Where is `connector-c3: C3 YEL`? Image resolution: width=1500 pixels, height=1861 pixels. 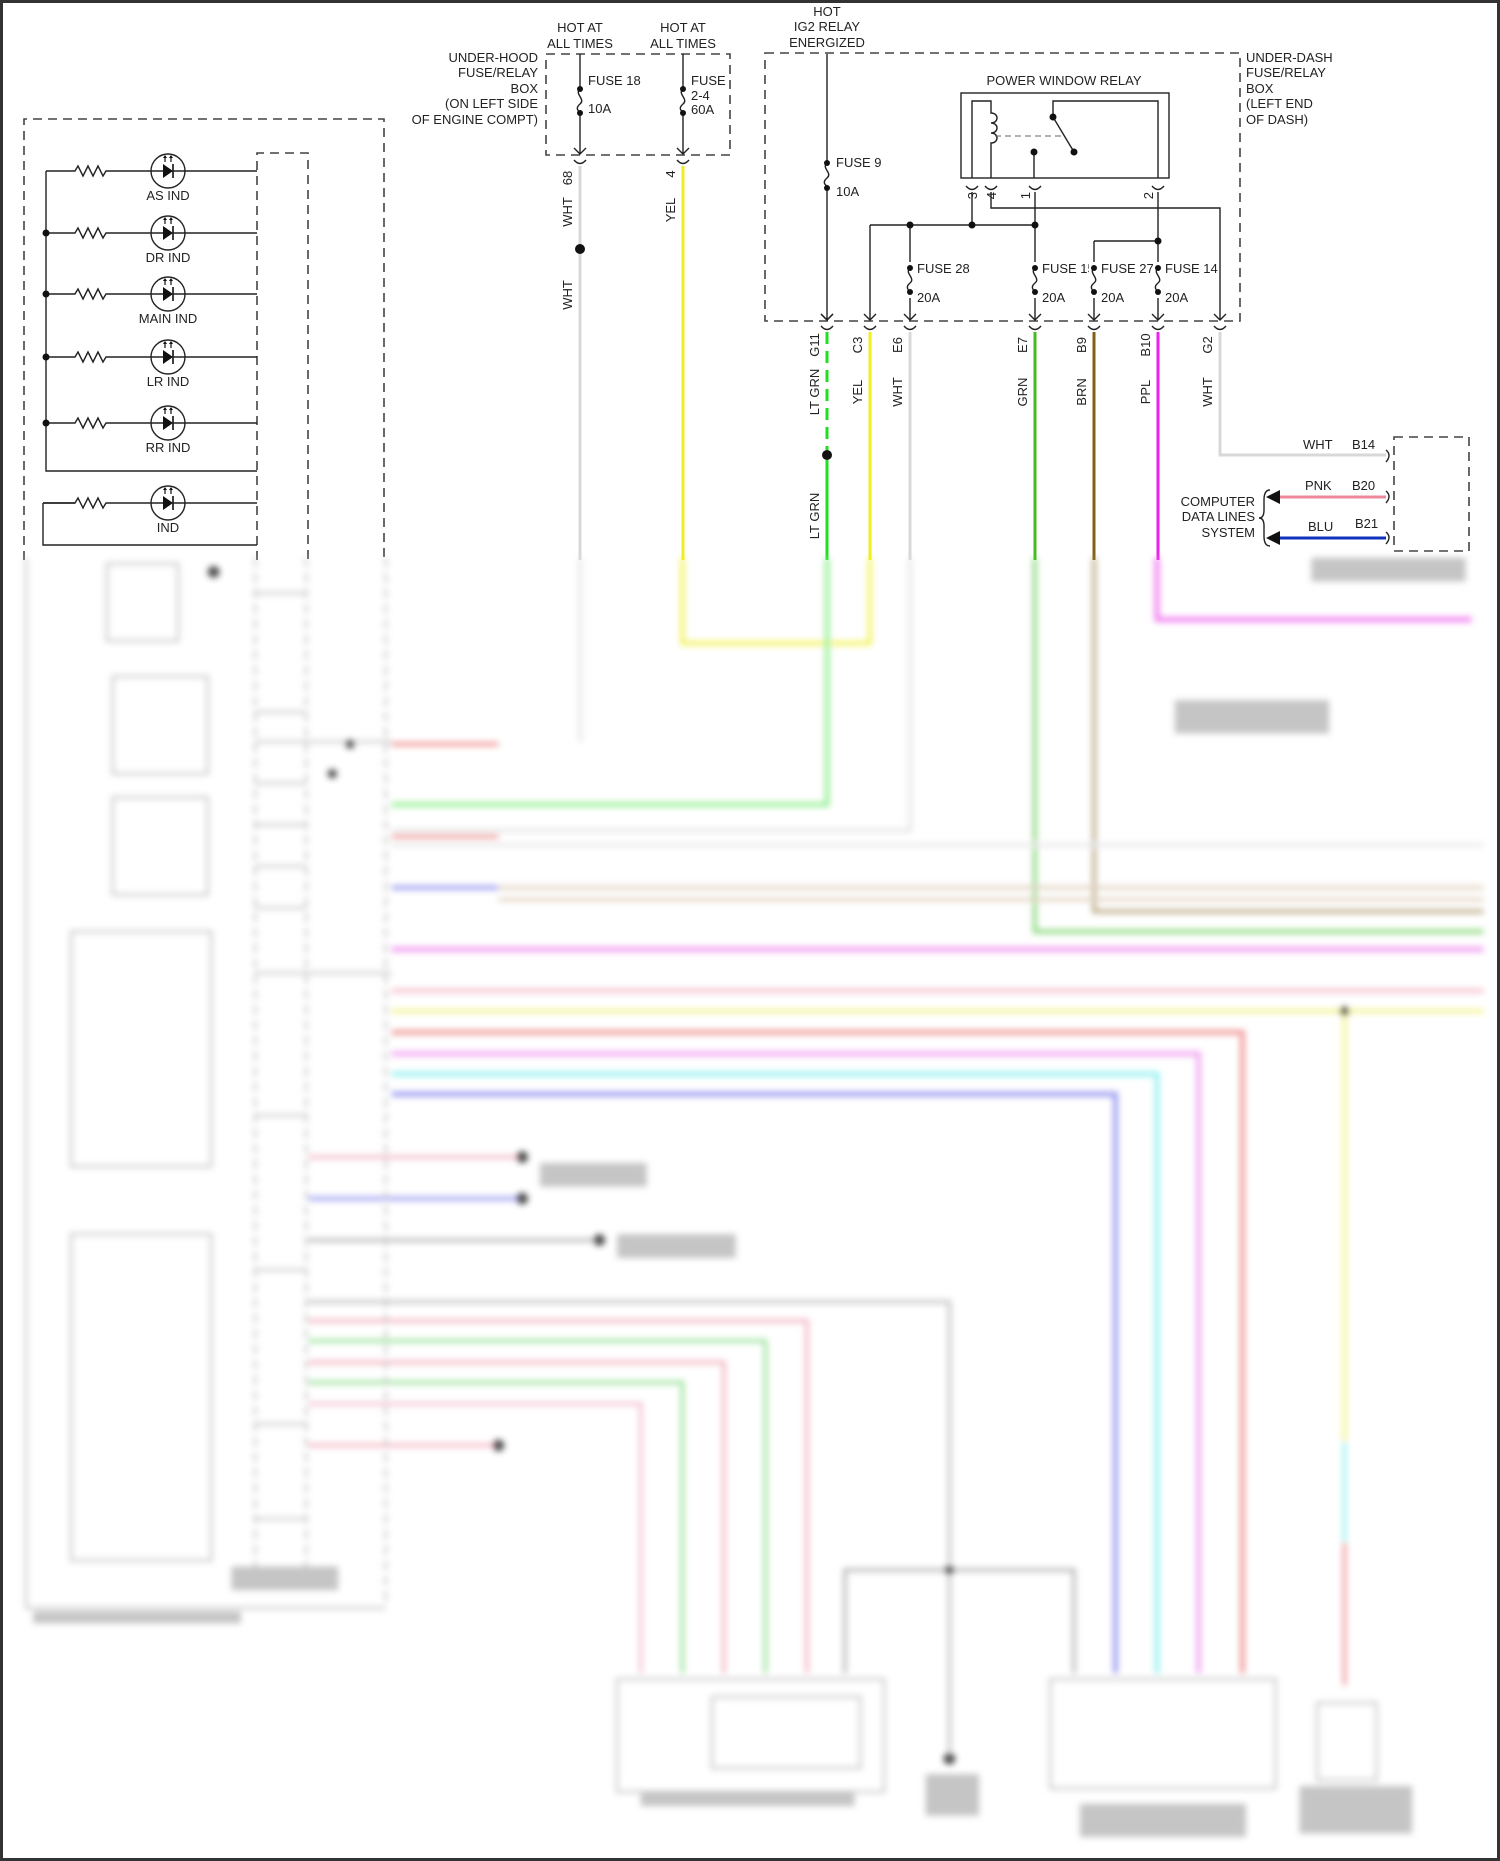 connector-c3: C3 YEL is located at coordinates (863, 436).